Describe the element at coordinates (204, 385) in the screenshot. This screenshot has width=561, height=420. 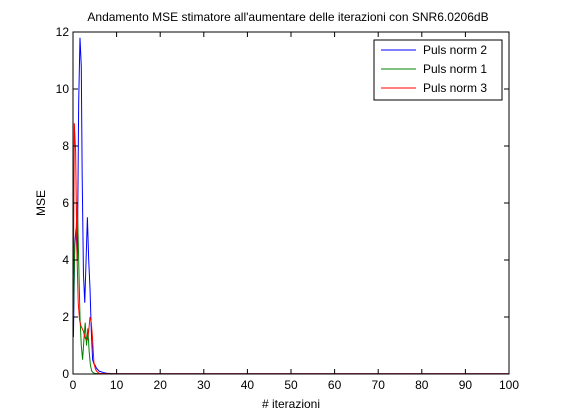
I see `x-tick-label: 30` at that location.